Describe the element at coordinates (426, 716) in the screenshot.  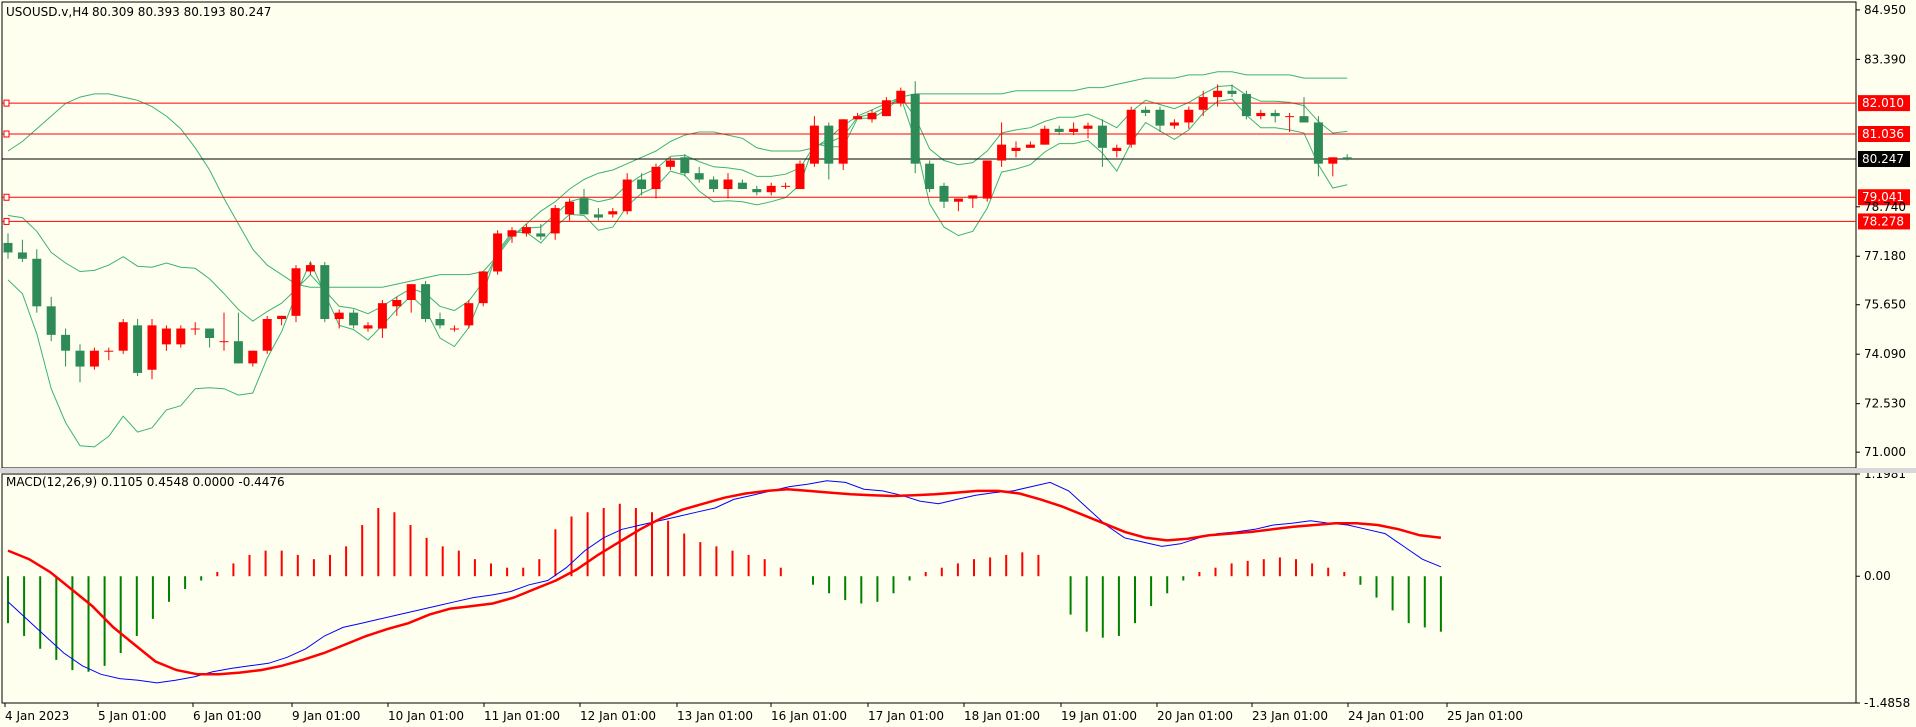
I see `time-tick-label: 10 Jan 01:00` at that location.